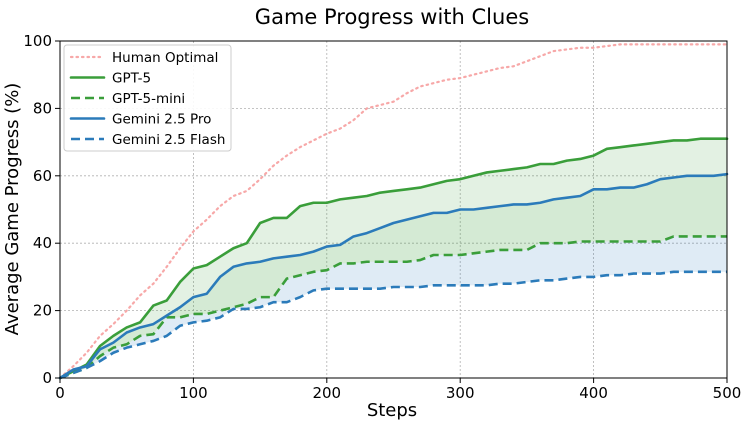  Describe the element at coordinates (37, 41) in the screenshot. I see `y-tick-label: 100` at that location.